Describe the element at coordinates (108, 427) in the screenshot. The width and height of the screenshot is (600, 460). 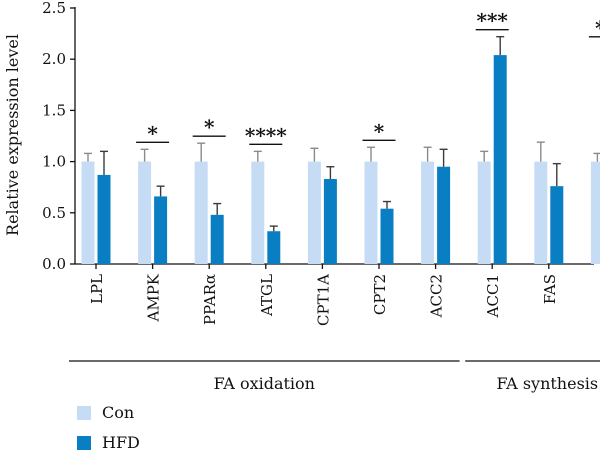
I see `legend: Con HFD` at that location.